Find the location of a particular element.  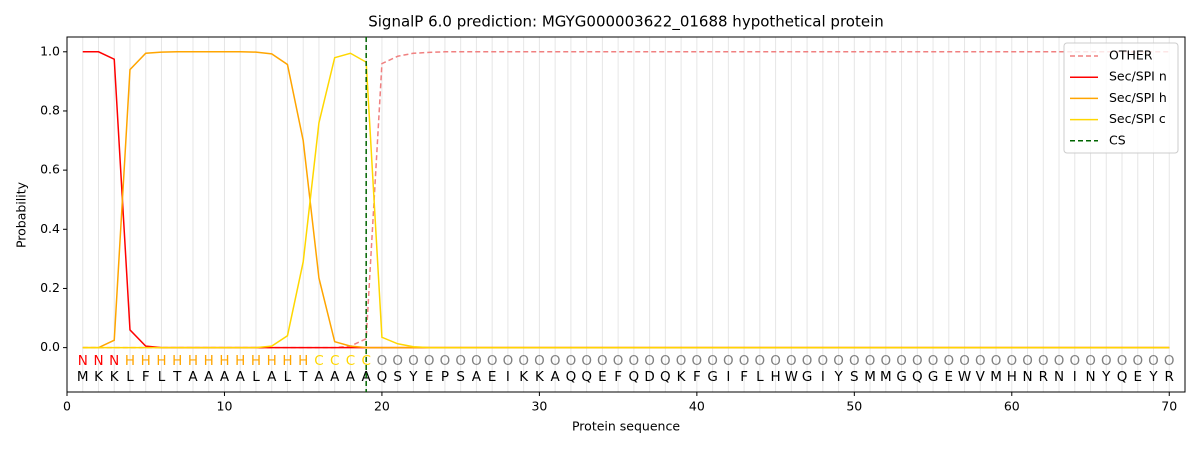

residue: H is located at coordinates (1012, 377).